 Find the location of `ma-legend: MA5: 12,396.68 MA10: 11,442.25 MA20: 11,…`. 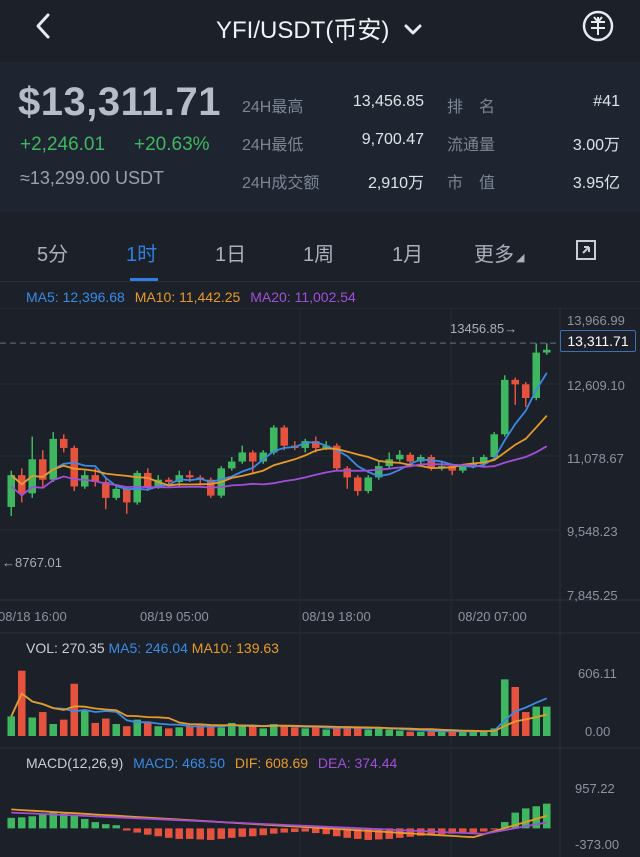

ma-legend: MA5: 12,396.68 MA10: 11,442.25 MA20: 11,… is located at coordinates (194, 297).